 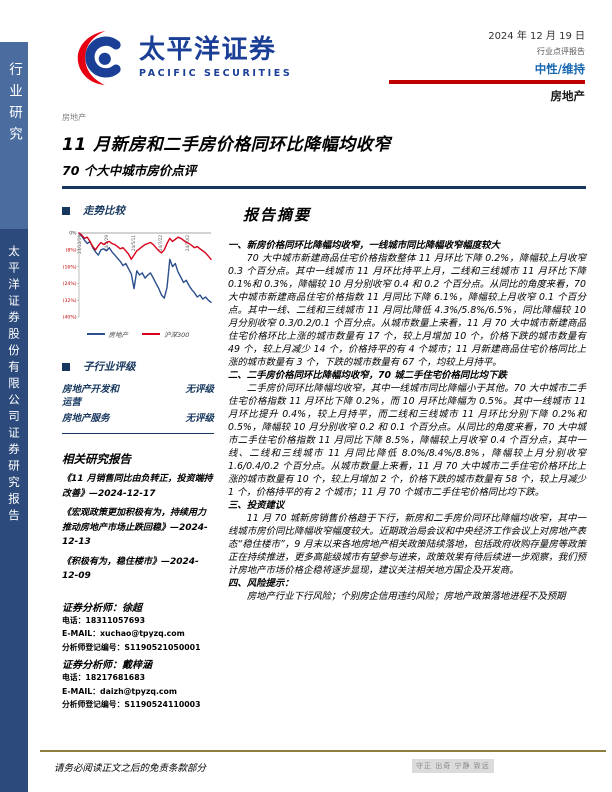 I want to click on sidebar-company-band: 太平洋证券股份有限公司证券研究报告, so click(x=14, y=510).